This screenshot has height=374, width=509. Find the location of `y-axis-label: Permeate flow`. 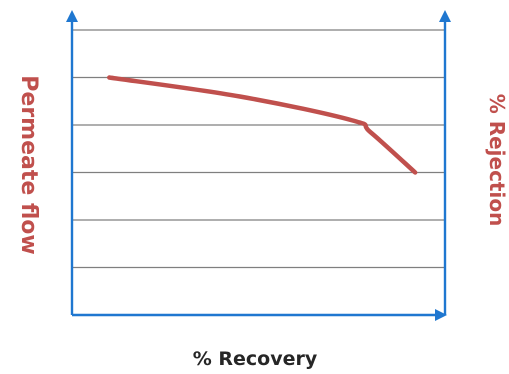

y-axis-label: Permeate flow is located at coordinates (28, 164).